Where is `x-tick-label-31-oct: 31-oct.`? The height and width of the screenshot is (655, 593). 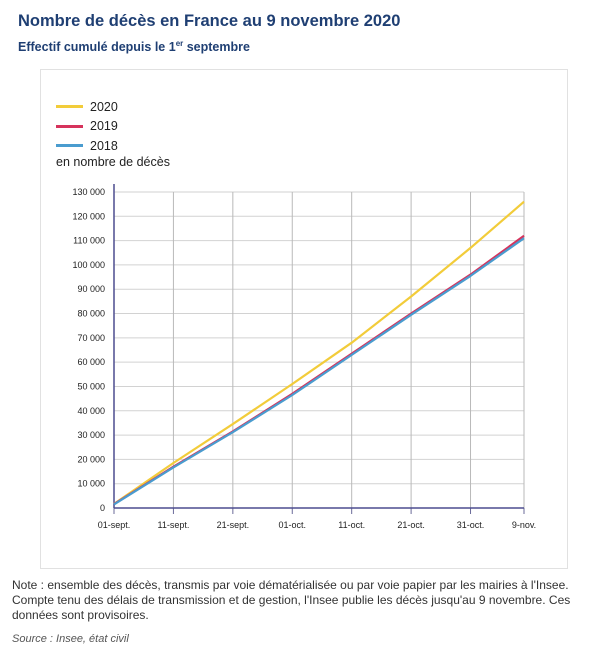
x-tick-label-31-oct: 31-oct. is located at coordinates (471, 525).